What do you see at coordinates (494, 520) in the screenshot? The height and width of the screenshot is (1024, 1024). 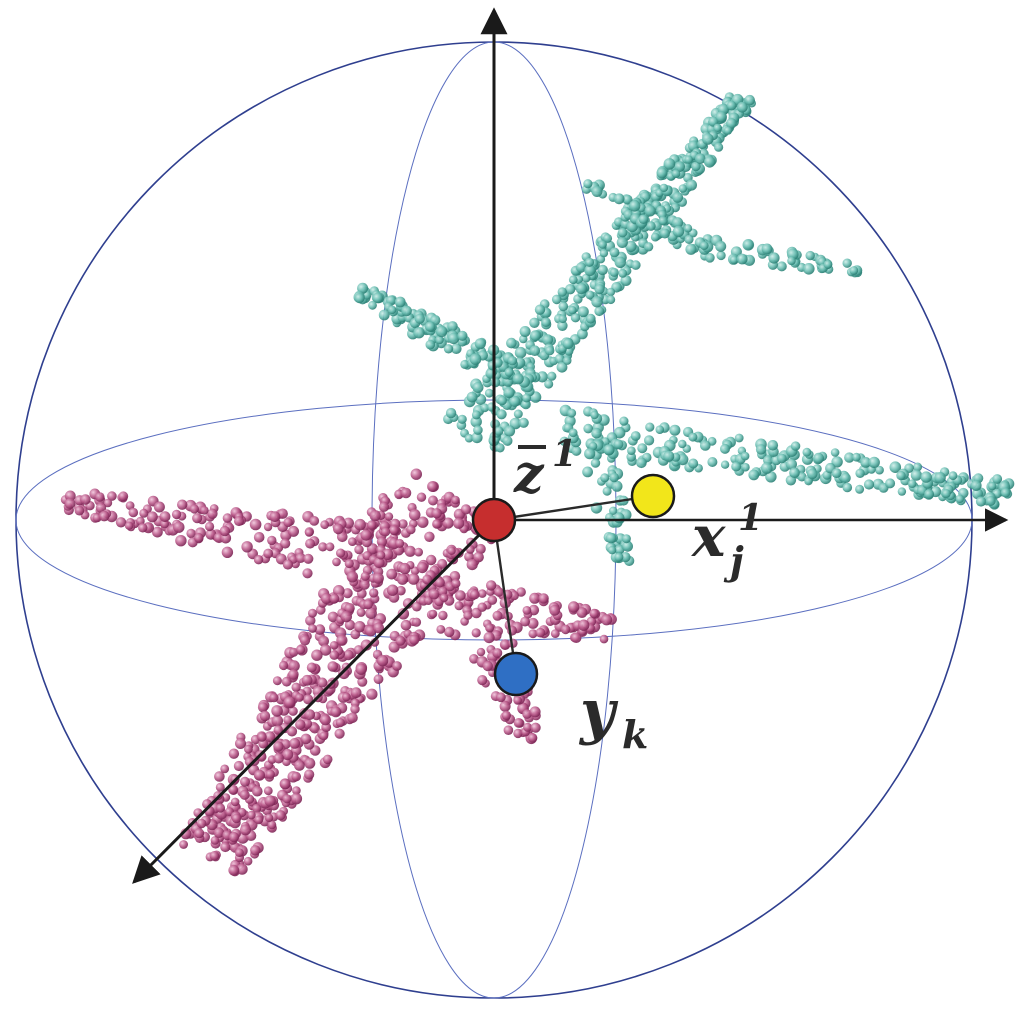 I see `centroid-dot-icon` at bounding box center [494, 520].